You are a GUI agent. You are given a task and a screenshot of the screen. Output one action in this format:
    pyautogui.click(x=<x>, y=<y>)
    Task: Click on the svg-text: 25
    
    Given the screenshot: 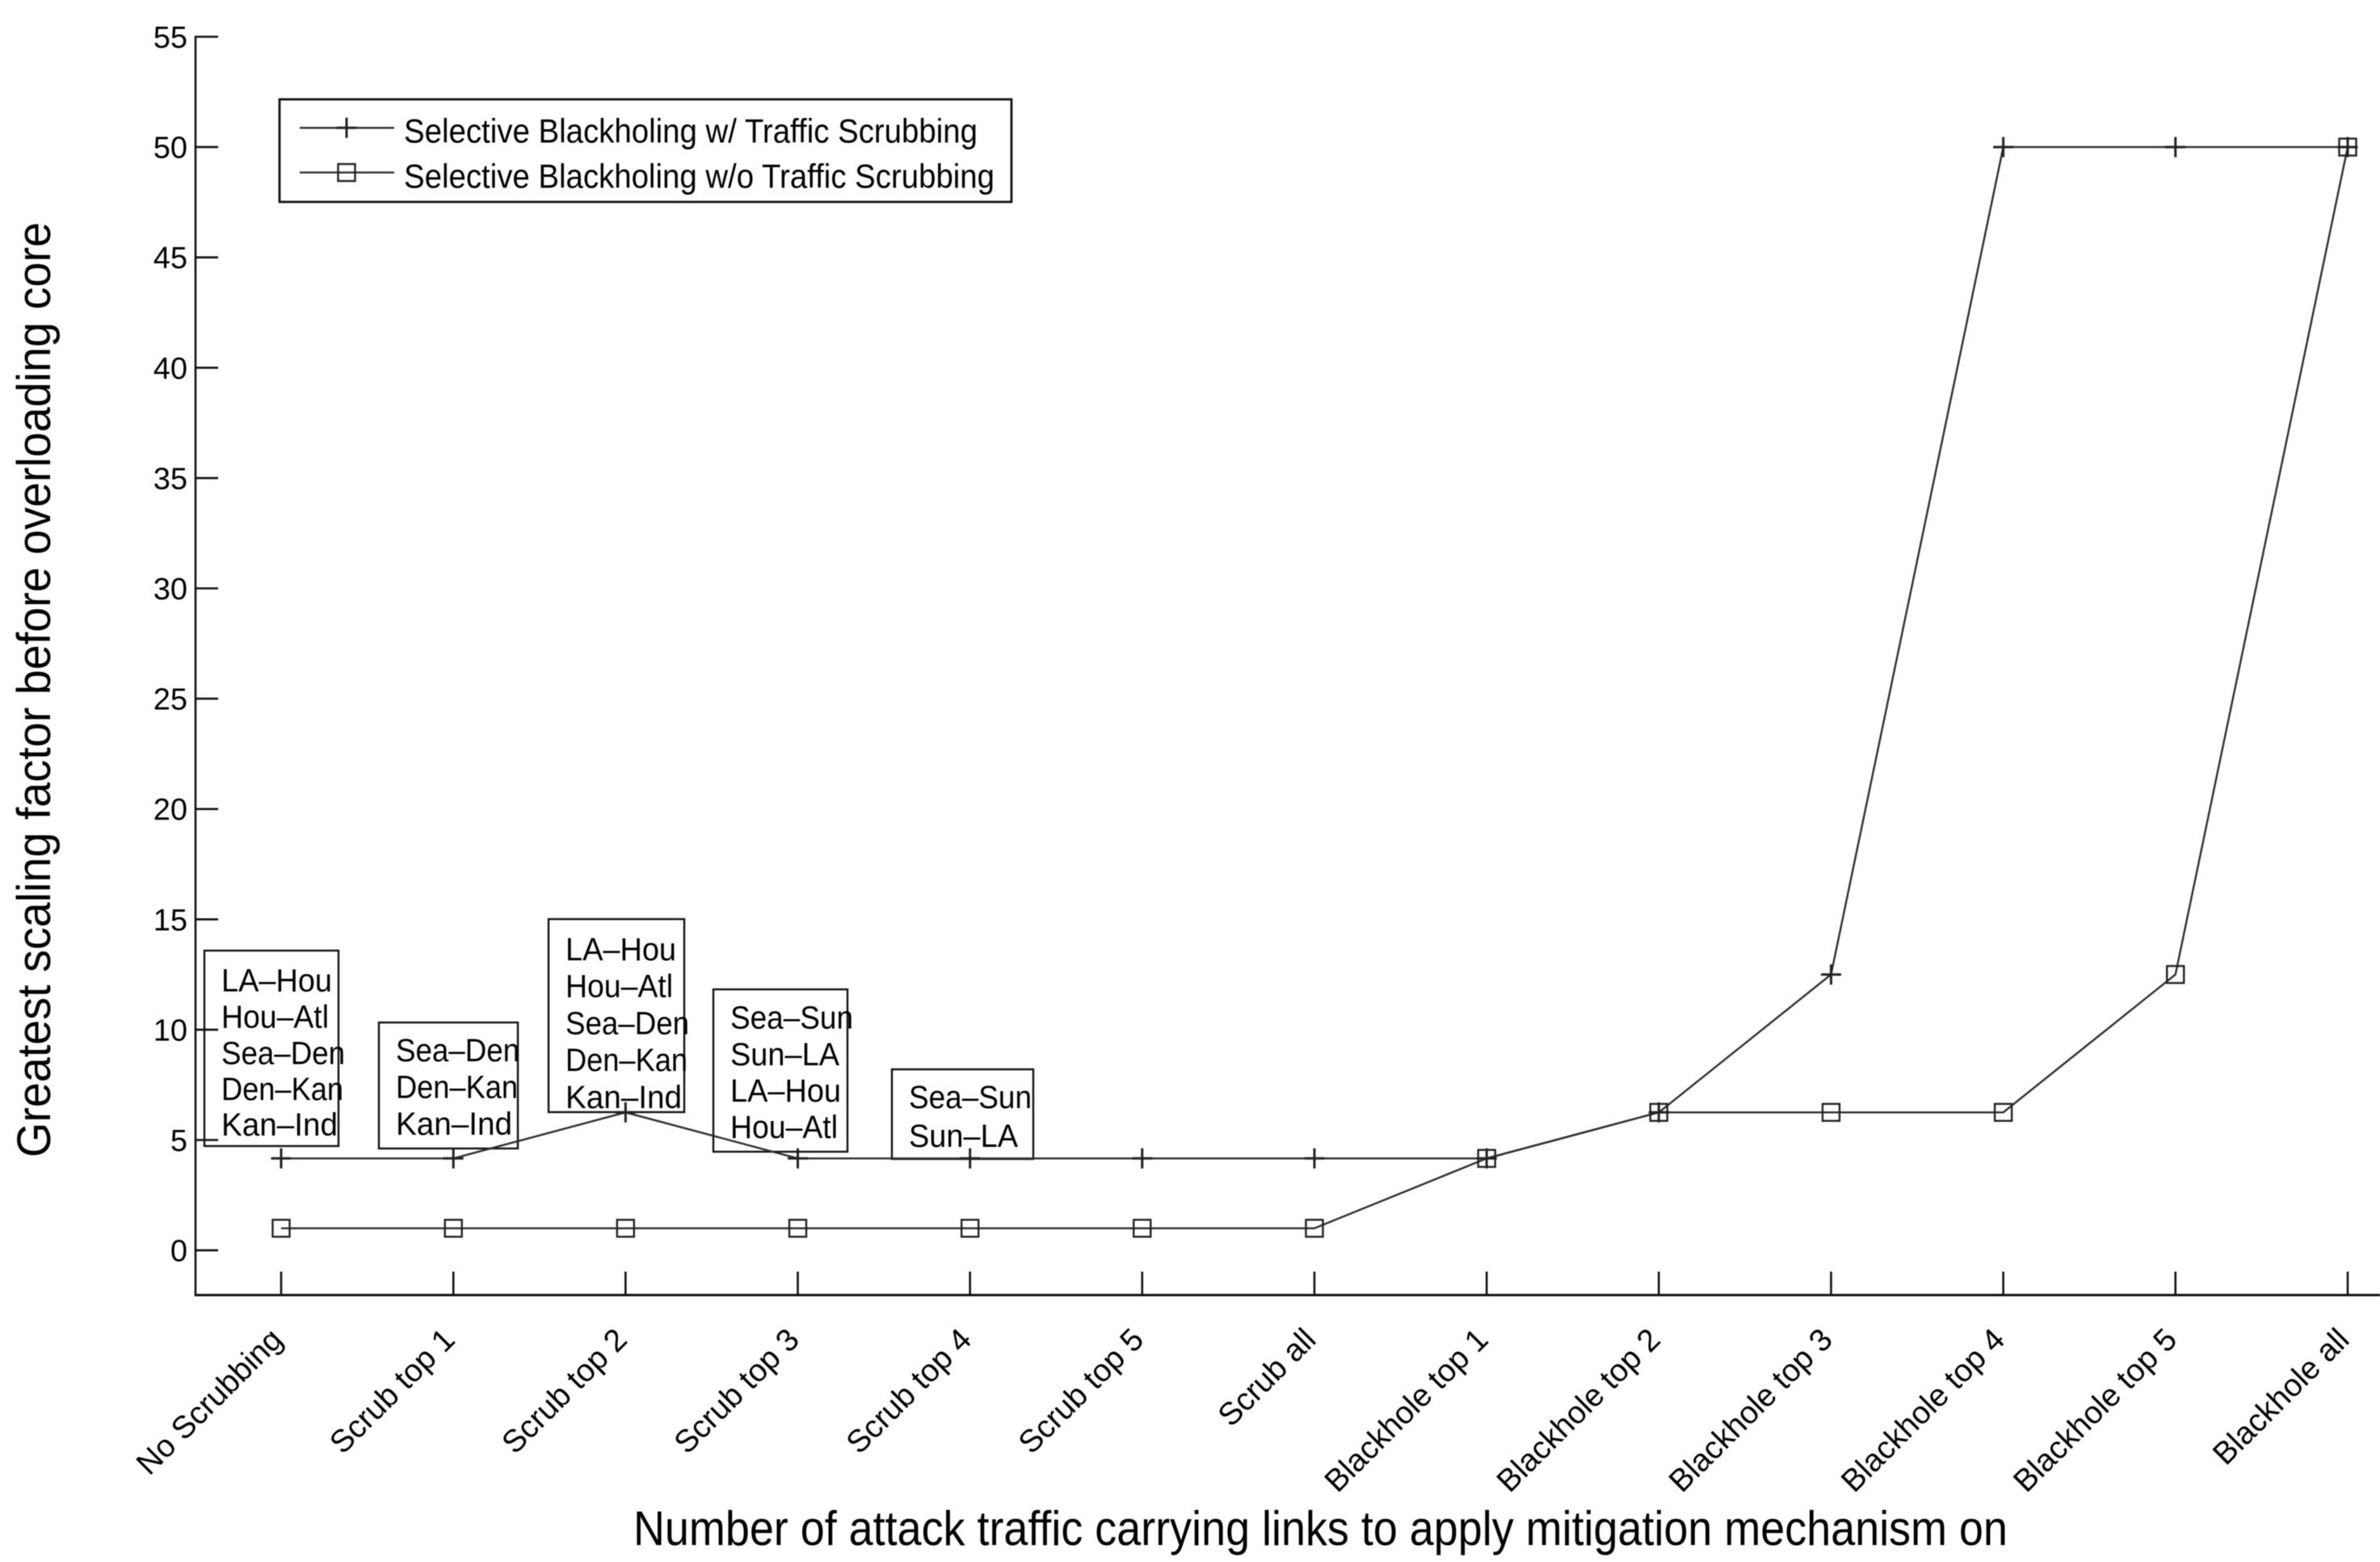 What is the action you would take?
    pyautogui.click(x=170, y=700)
    